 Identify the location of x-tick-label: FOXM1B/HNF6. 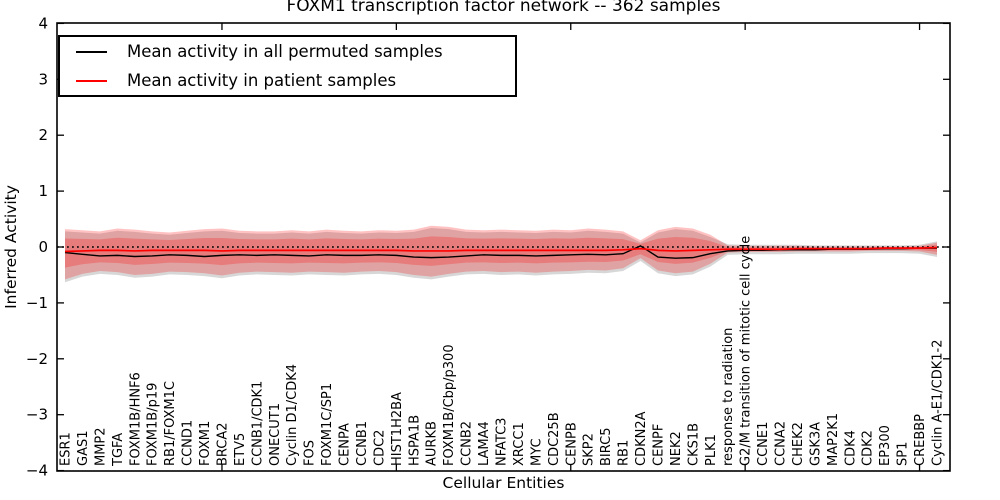
(135, 419).